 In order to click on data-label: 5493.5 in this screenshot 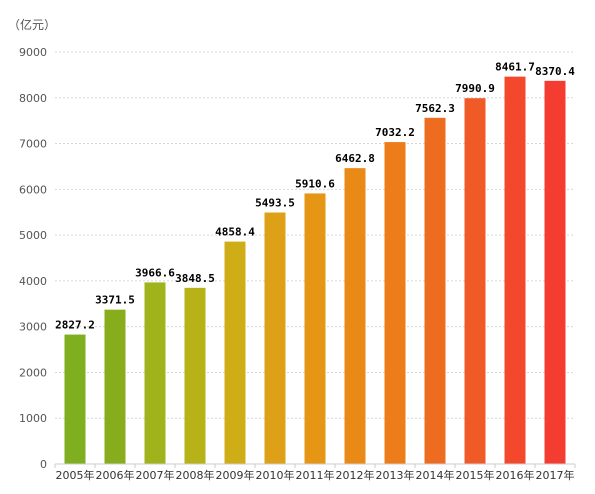, I will do `click(275, 203)`.